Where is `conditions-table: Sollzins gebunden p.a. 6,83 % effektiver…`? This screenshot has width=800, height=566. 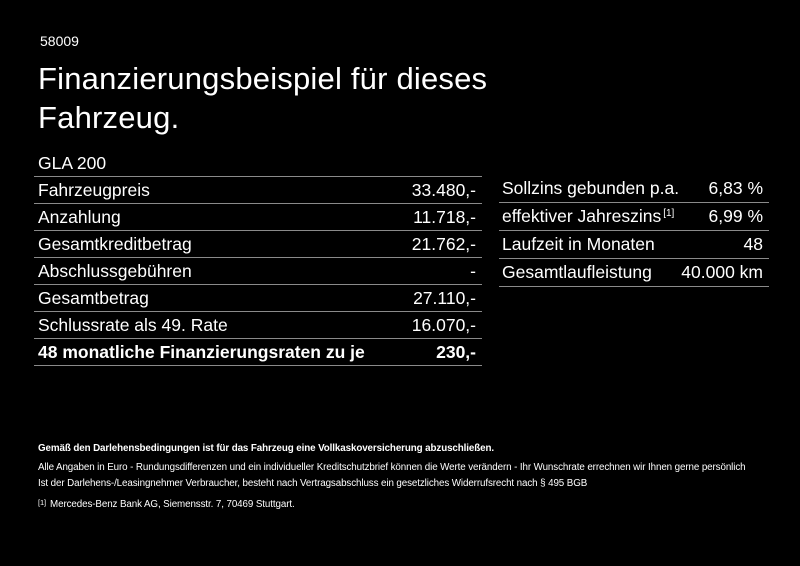
conditions-table: Sollzins gebunden p.a. 6,83 % effektiver… is located at coordinates (634, 231).